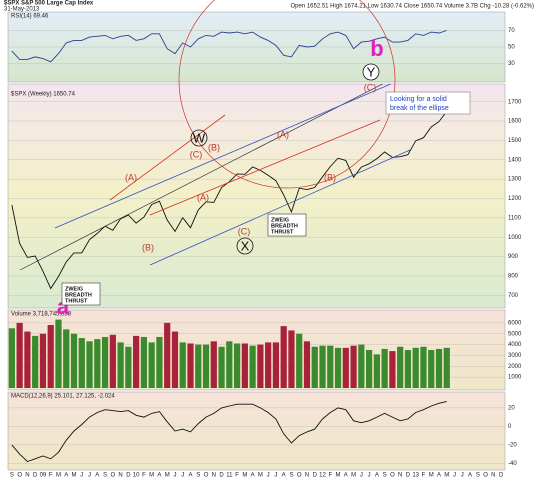 This screenshot has height=480, width=538. I want to click on y-tick-label: -20, so click(512, 445).